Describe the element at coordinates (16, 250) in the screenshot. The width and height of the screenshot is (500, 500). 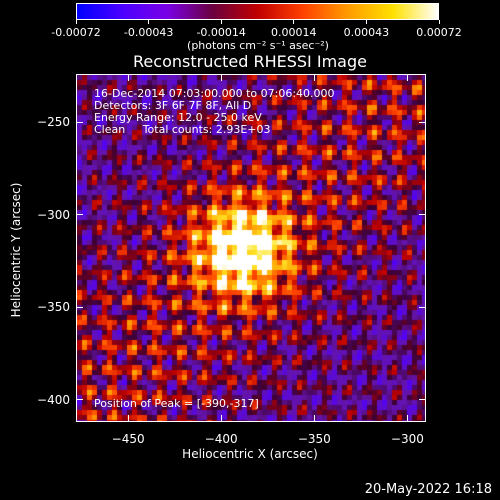
I see `y-axis-label: Heliocentric Y (arcsec)` at that location.